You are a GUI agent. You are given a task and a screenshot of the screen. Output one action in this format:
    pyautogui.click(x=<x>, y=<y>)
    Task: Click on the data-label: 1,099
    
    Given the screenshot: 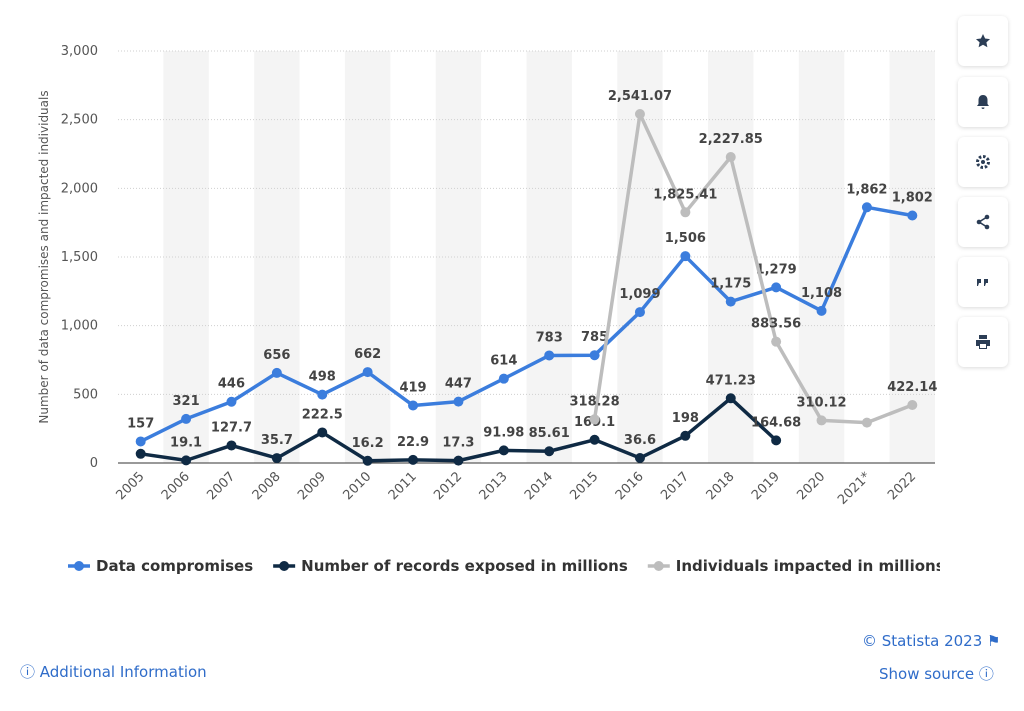 What is the action you would take?
    pyautogui.click(x=639, y=294)
    